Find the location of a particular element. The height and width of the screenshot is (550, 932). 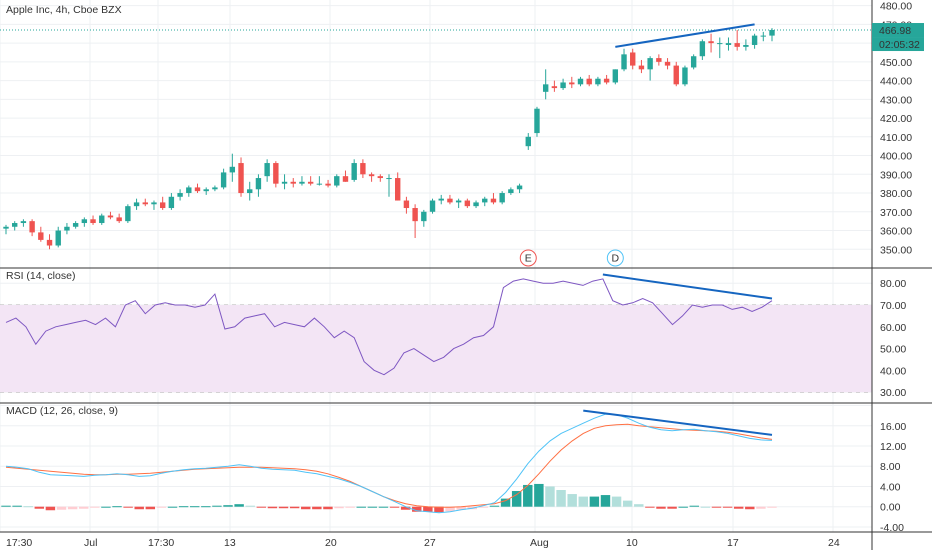

y-tick-label: 30.00 is located at coordinates (893, 393).